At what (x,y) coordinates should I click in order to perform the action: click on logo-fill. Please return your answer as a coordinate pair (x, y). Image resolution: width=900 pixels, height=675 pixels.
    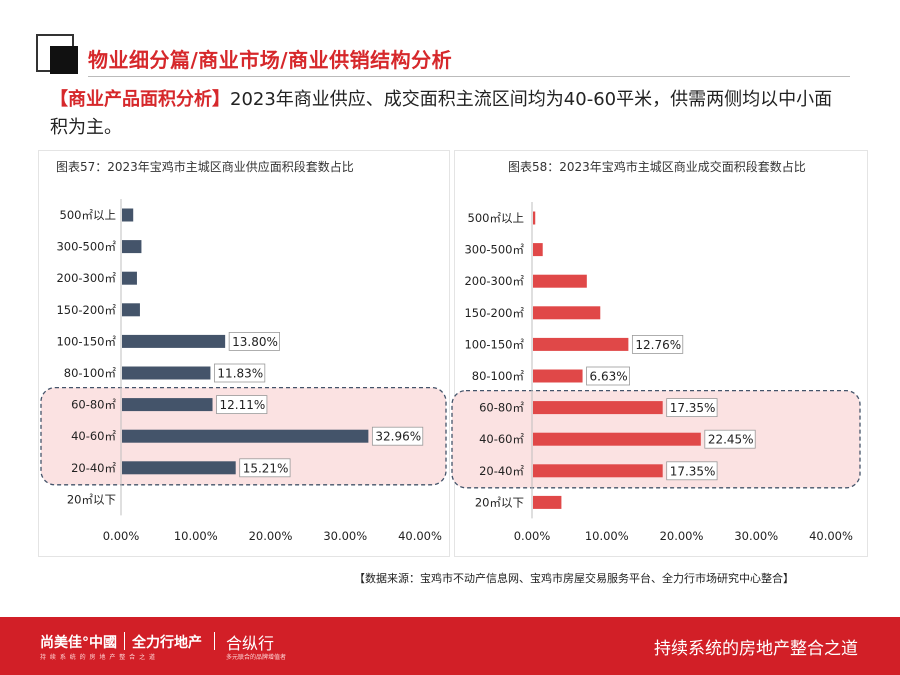
    Looking at the image, I should click on (64, 60).